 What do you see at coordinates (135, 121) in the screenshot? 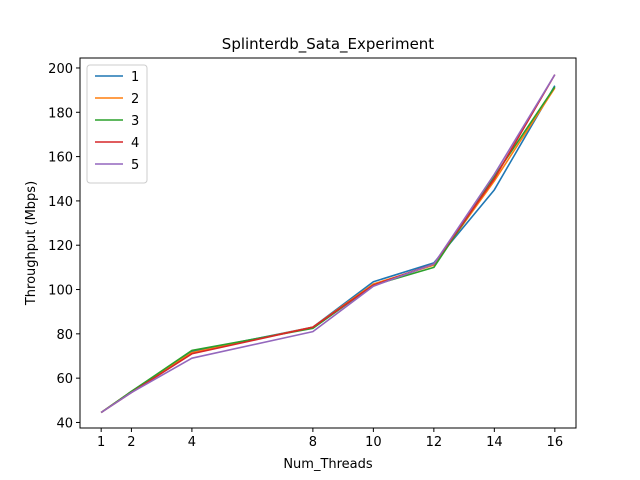
I see `legend-label: 3` at bounding box center [135, 121].